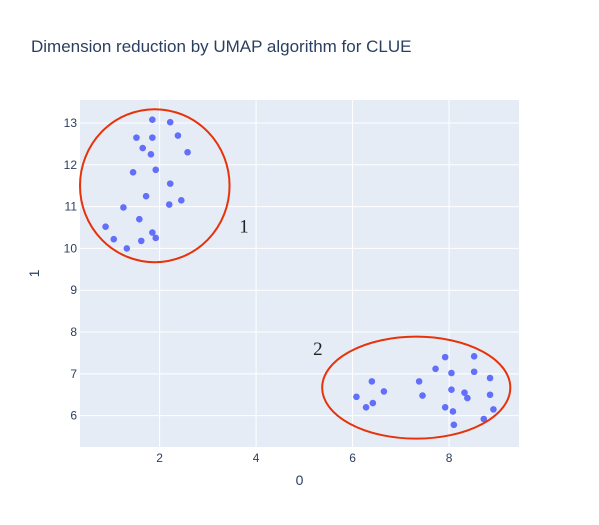 The height and width of the screenshot is (525, 599). Describe the element at coordinates (34, 273) in the screenshot. I see `y-axis-title: 1` at that location.